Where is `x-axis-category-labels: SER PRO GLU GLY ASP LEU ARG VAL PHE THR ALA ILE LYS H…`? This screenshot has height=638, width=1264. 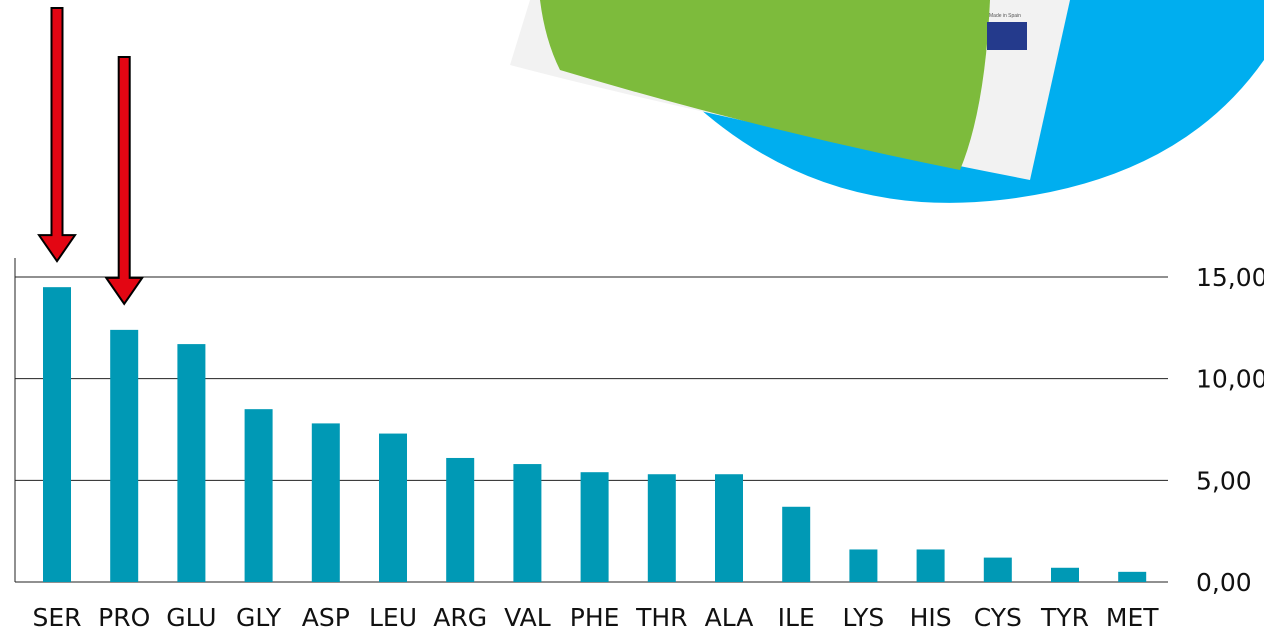 x-axis-category-labels: SER PRO GLU GLY ASP LEU ARG VAL PHE THR ALA ILE LYS H… is located at coordinates (595, 617).